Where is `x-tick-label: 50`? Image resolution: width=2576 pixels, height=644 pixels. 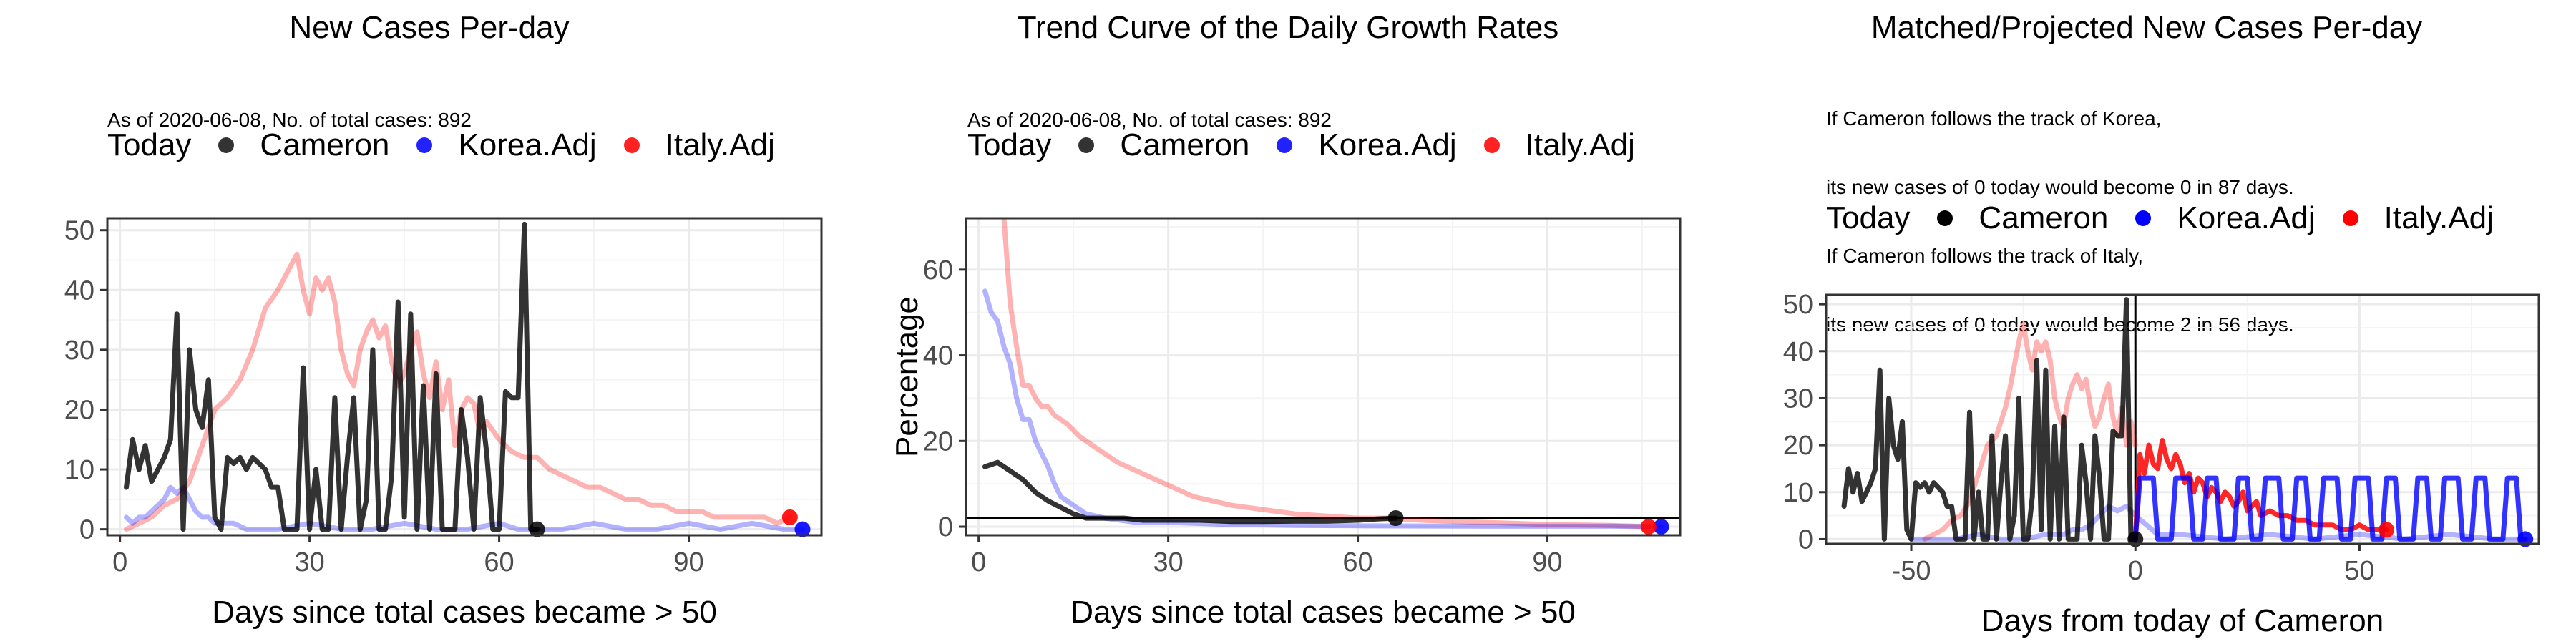 x-tick-label: 50 is located at coordinates (2359, 571).